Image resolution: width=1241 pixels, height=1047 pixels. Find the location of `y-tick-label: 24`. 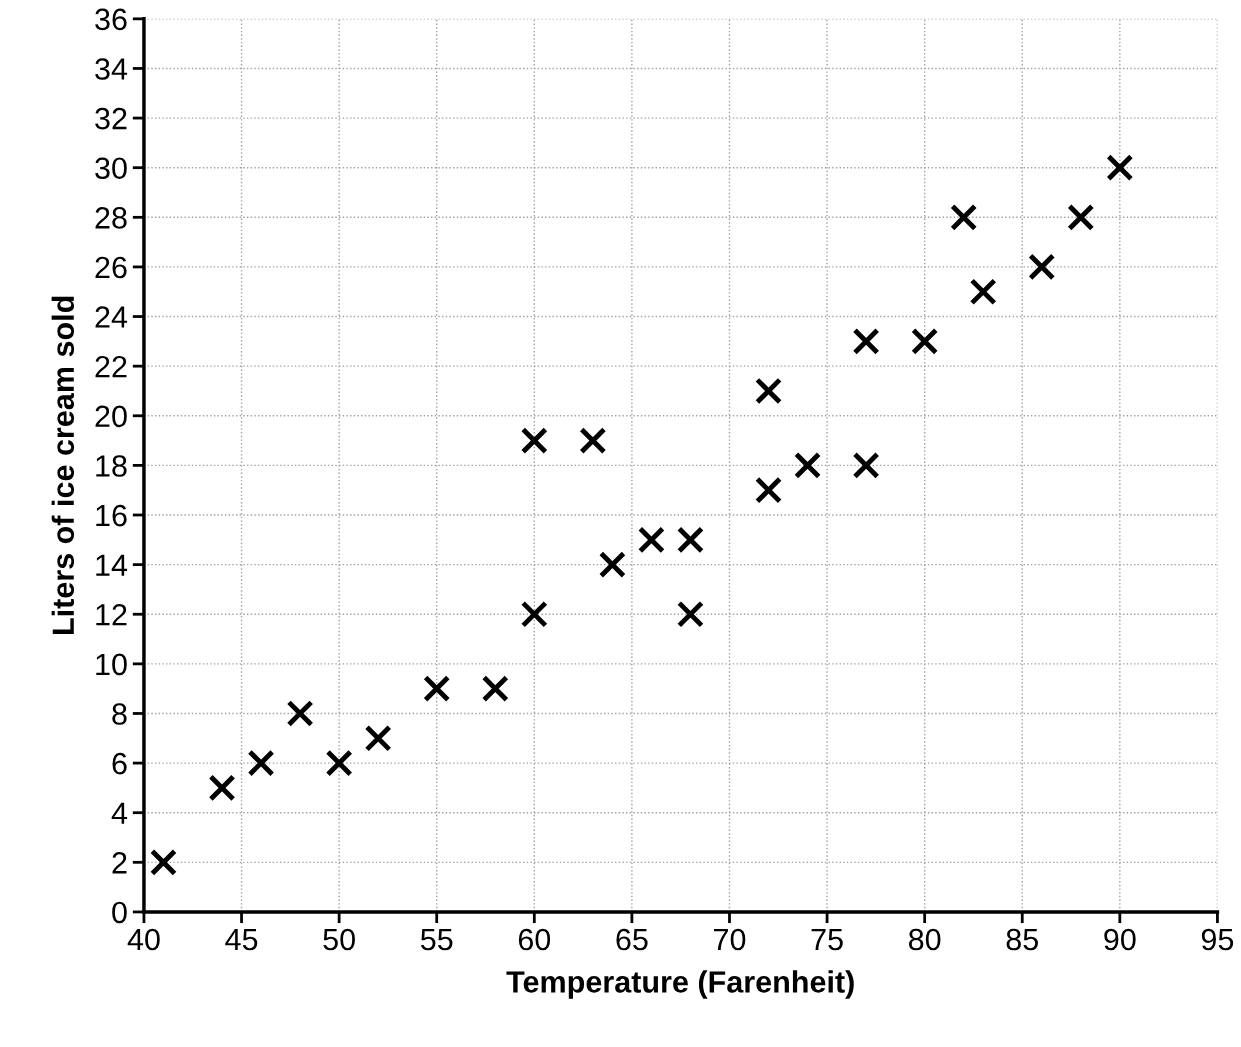

y-tick-label: 24 is located at coordinates (111, 317).